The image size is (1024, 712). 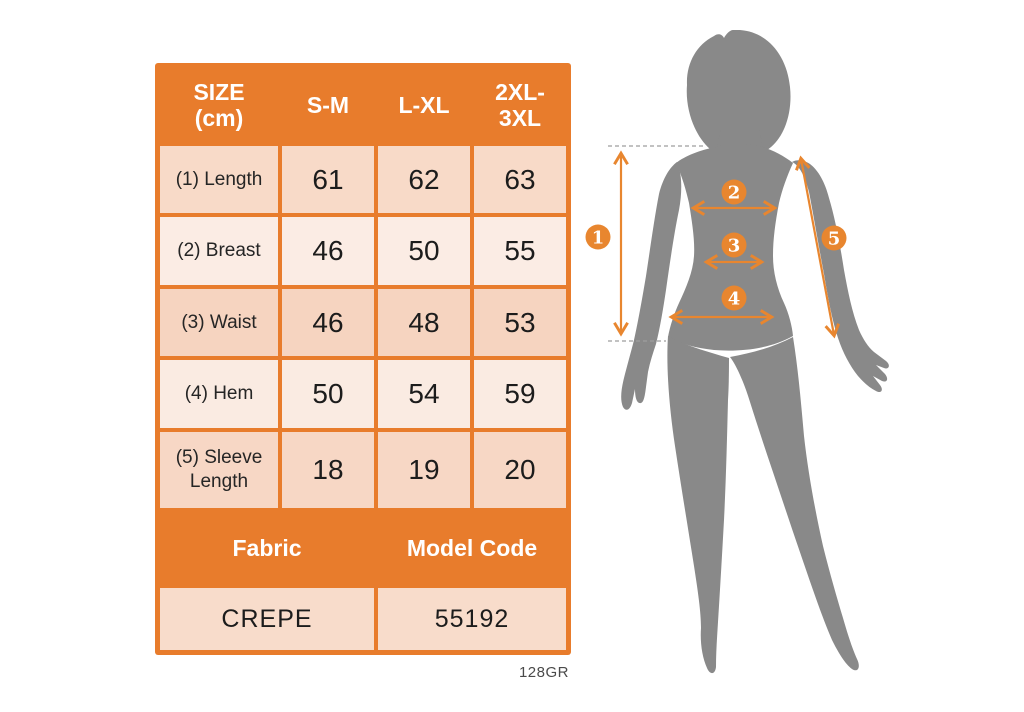 I want to click on waist-2xl-3xl: 53, so click(x=520, y=322).